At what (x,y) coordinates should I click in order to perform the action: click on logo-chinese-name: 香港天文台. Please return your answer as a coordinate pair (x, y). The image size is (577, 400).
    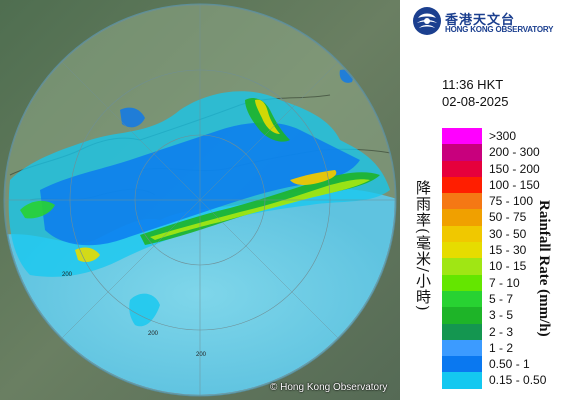
    Looking at the image, I should click on (480, 20).